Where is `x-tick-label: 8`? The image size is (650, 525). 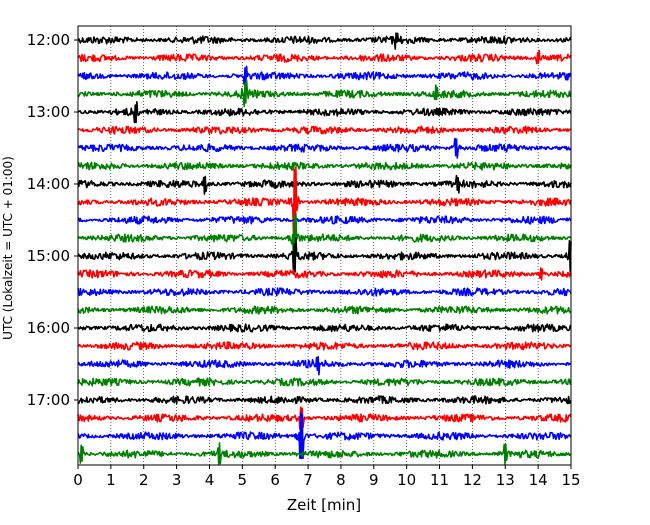 x-tick-label: 8 is located at coordinates (341, 480).